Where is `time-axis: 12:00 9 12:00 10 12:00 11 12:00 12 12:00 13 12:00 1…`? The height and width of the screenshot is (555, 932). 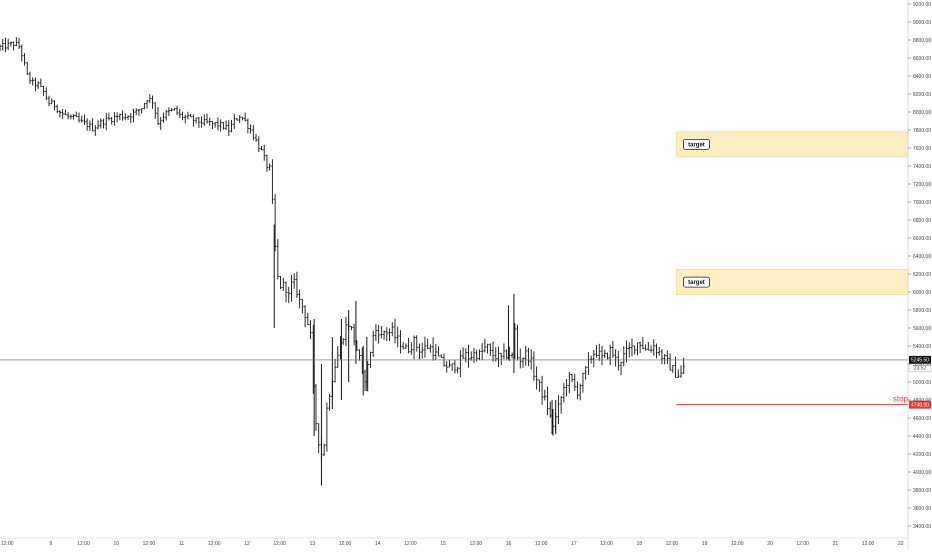
time-axis: 12:00 9 12:00 10 12:00 11 12:00 12 12:00 13 12:00 1… is located at coordinates (454, 542).